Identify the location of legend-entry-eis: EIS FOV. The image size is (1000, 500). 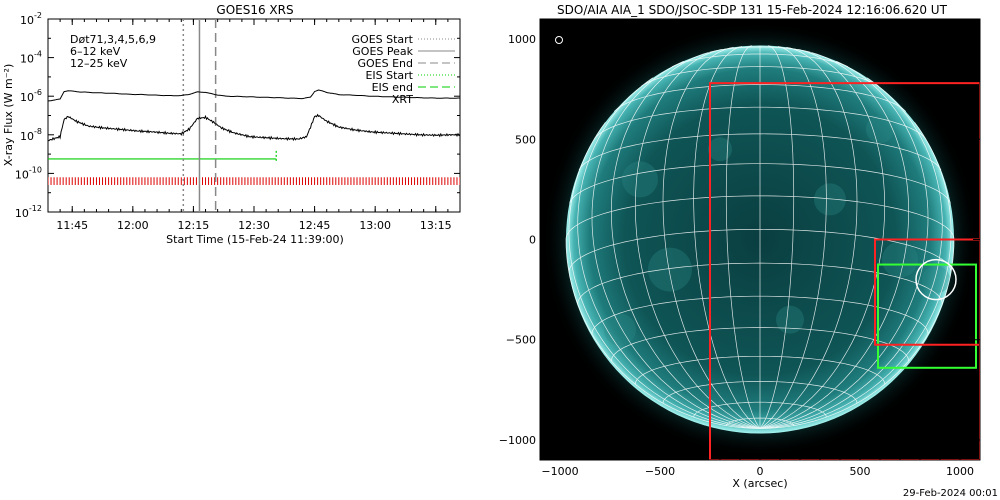
(571, 409).